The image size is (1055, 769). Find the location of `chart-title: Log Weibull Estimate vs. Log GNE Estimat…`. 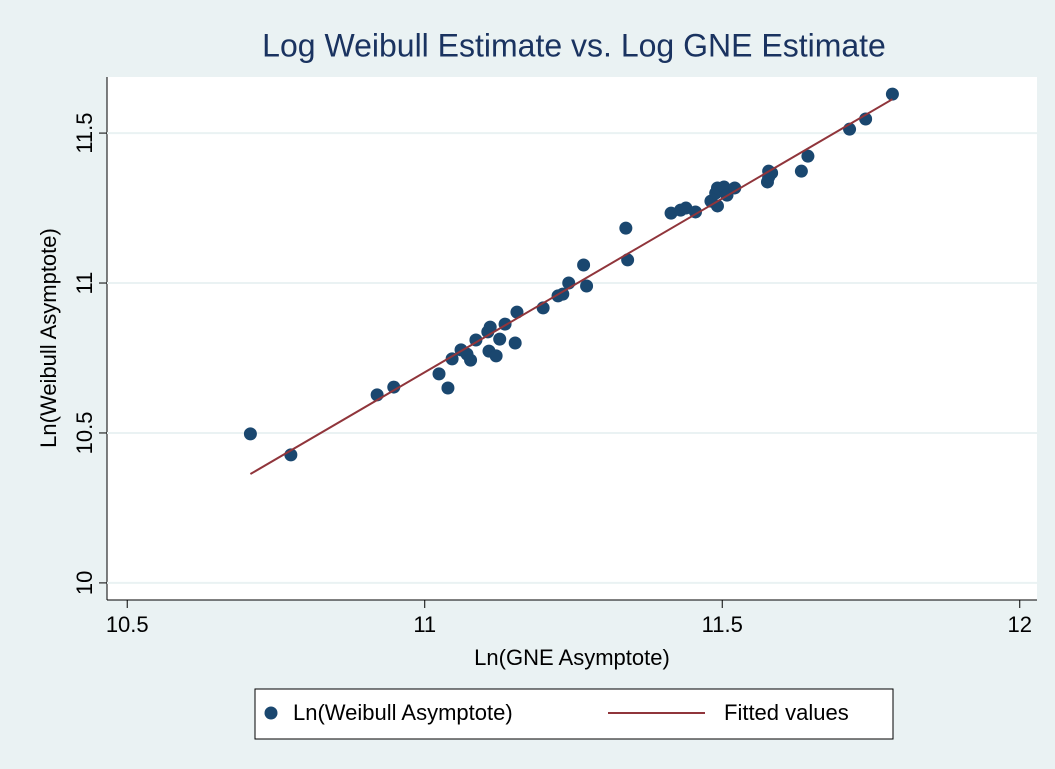

chart-title: Log Weibull Estimate vs. Log GNE Estimat… is located at coordinates (574, 45).